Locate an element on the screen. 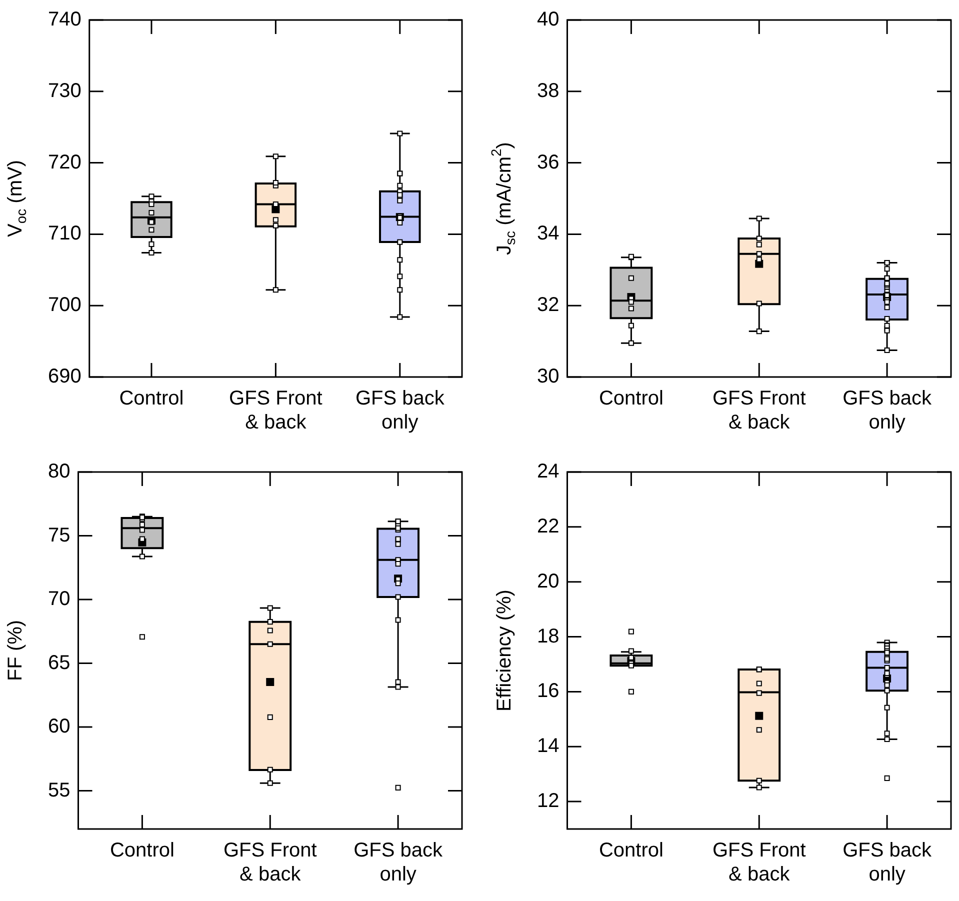  y-tick-label: 65 is located at coordinates (59, 663).